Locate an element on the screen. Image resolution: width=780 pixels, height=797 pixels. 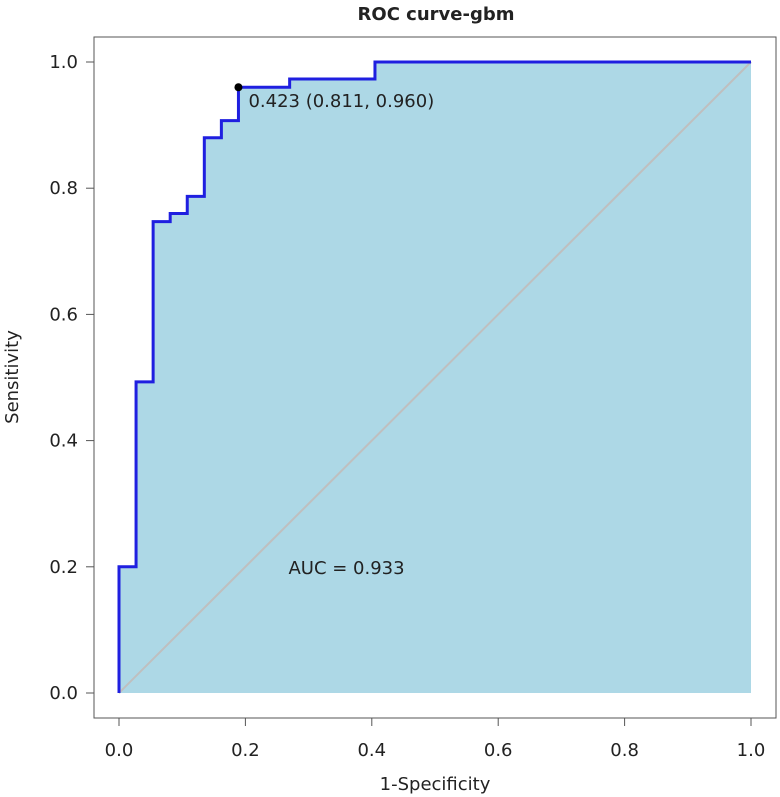
y-tick-label: 0.8 is located at coordinates (63, 188).